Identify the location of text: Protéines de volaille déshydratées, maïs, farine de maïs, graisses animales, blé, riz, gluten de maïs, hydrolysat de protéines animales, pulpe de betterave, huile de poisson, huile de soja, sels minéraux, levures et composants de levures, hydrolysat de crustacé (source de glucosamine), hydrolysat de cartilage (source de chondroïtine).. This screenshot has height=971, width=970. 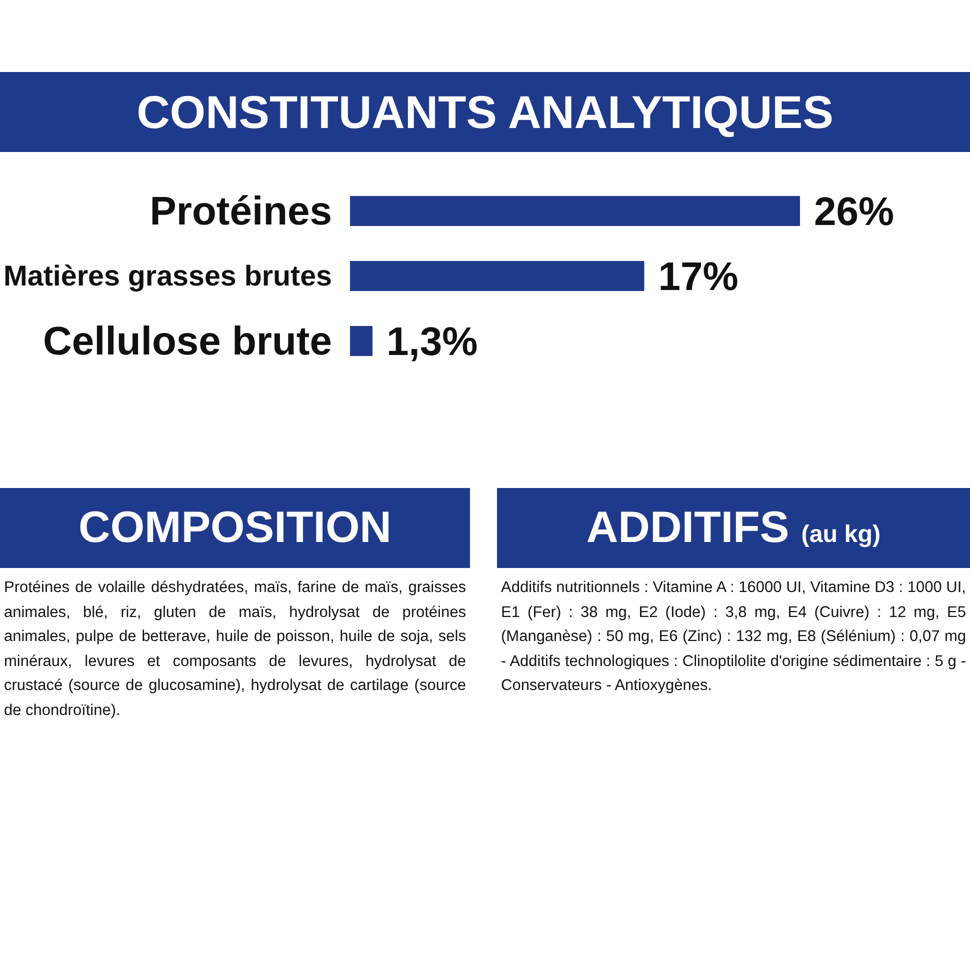
(235, 649).